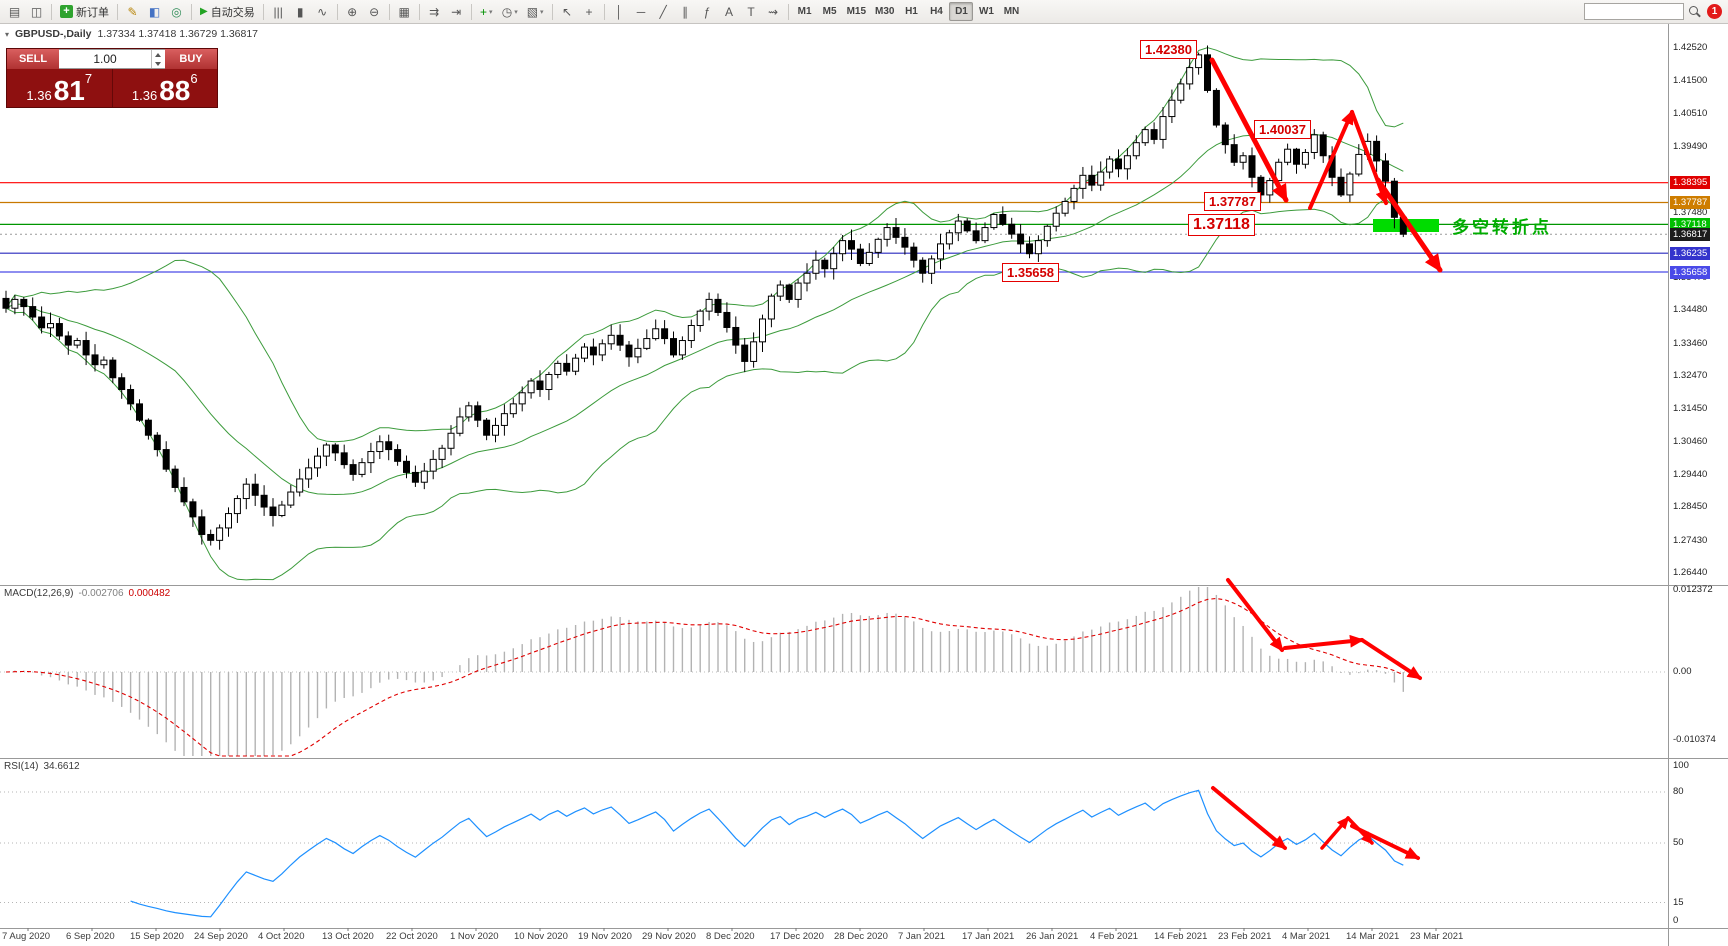  I want to click on trendline-icon: ╱, so click(663, 11).